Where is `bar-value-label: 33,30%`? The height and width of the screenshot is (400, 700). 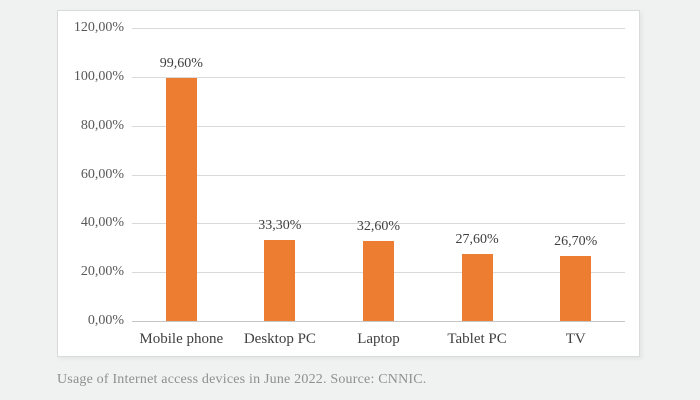 bar-value-label: 33,30% is located at coordinates (280, 225).